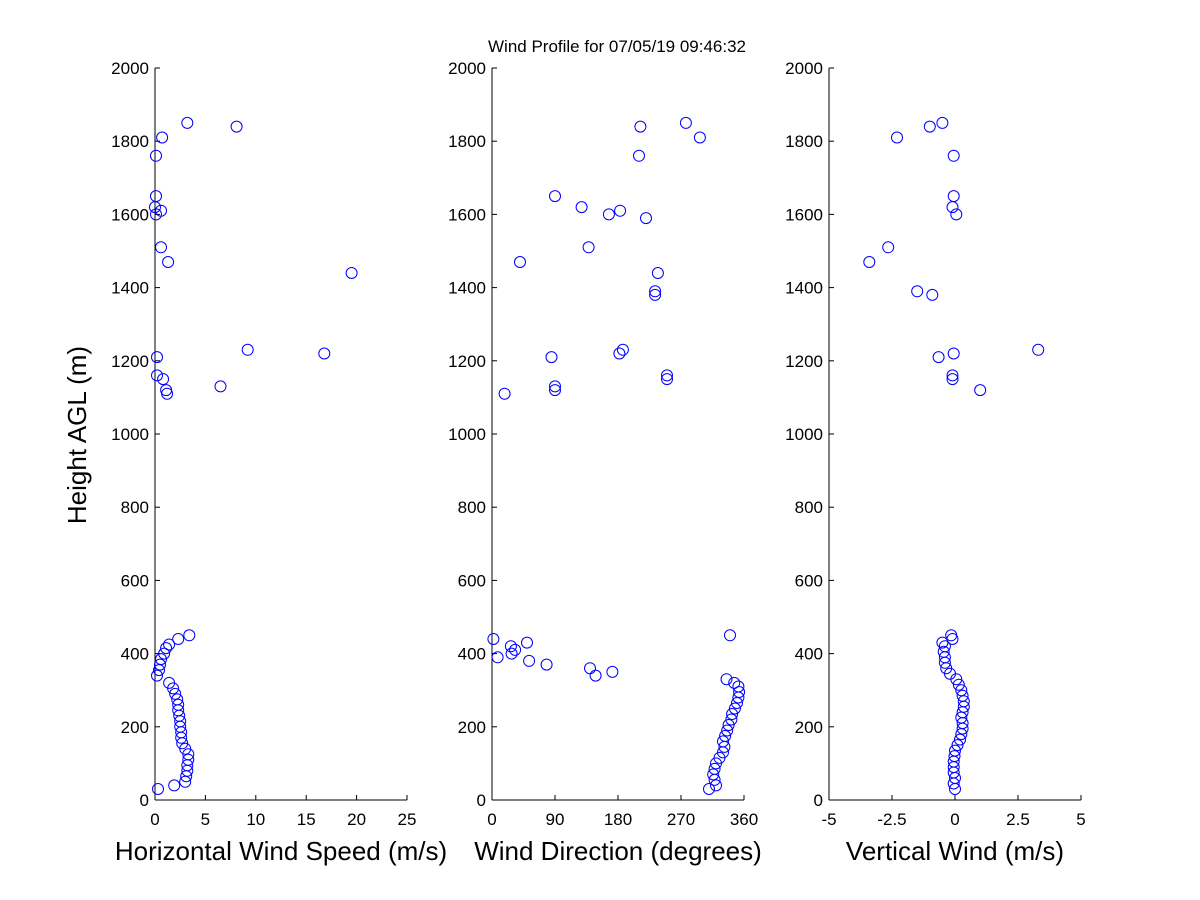  I want to click on x-tick-label: 10, so click(255, 819).